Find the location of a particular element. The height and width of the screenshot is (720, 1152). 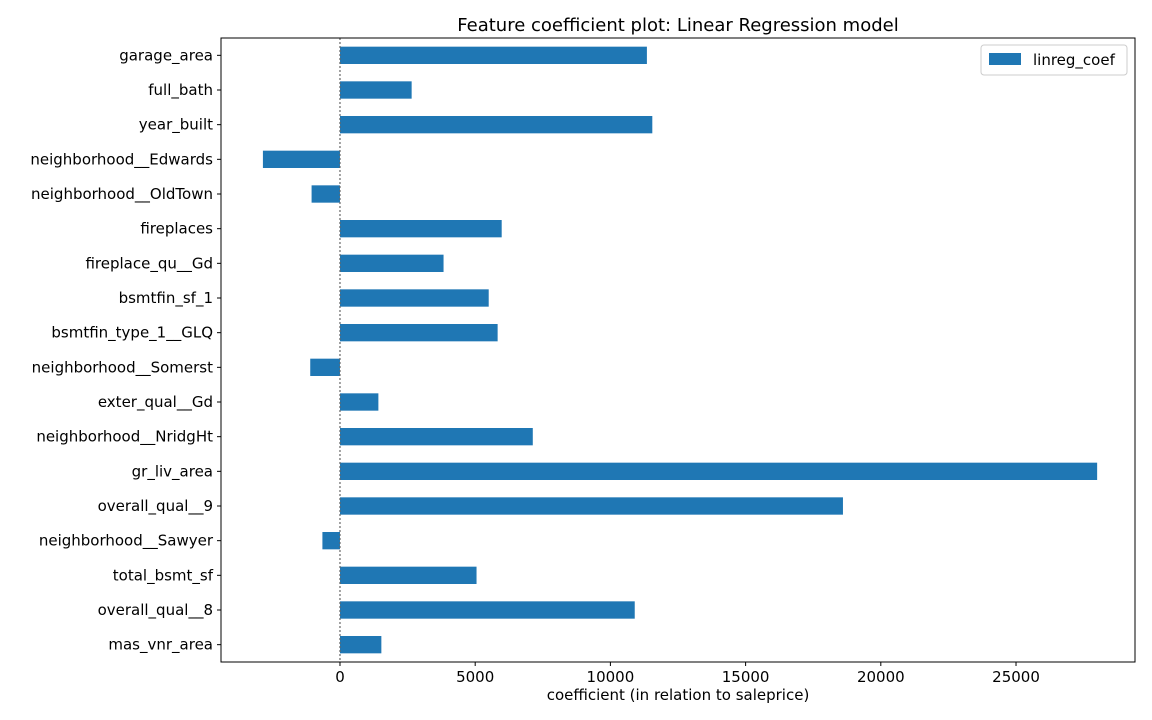

legend-box is located at coordinates (1054, 60).